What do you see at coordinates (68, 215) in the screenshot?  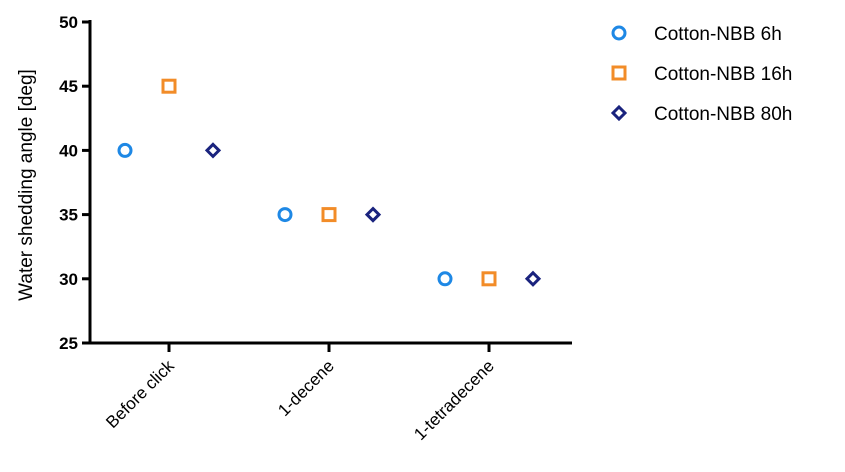 I see `y-tick-label: 35` at bounding box center [68, 215].